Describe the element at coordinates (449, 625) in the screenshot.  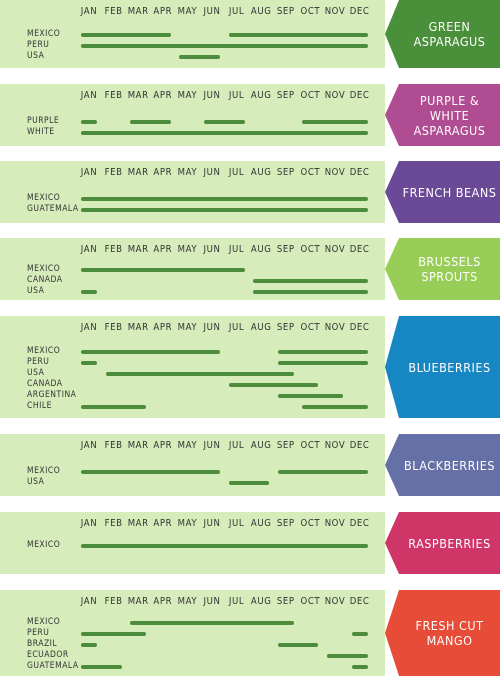
I see `product-name-line: FRESH CUT` at that location.